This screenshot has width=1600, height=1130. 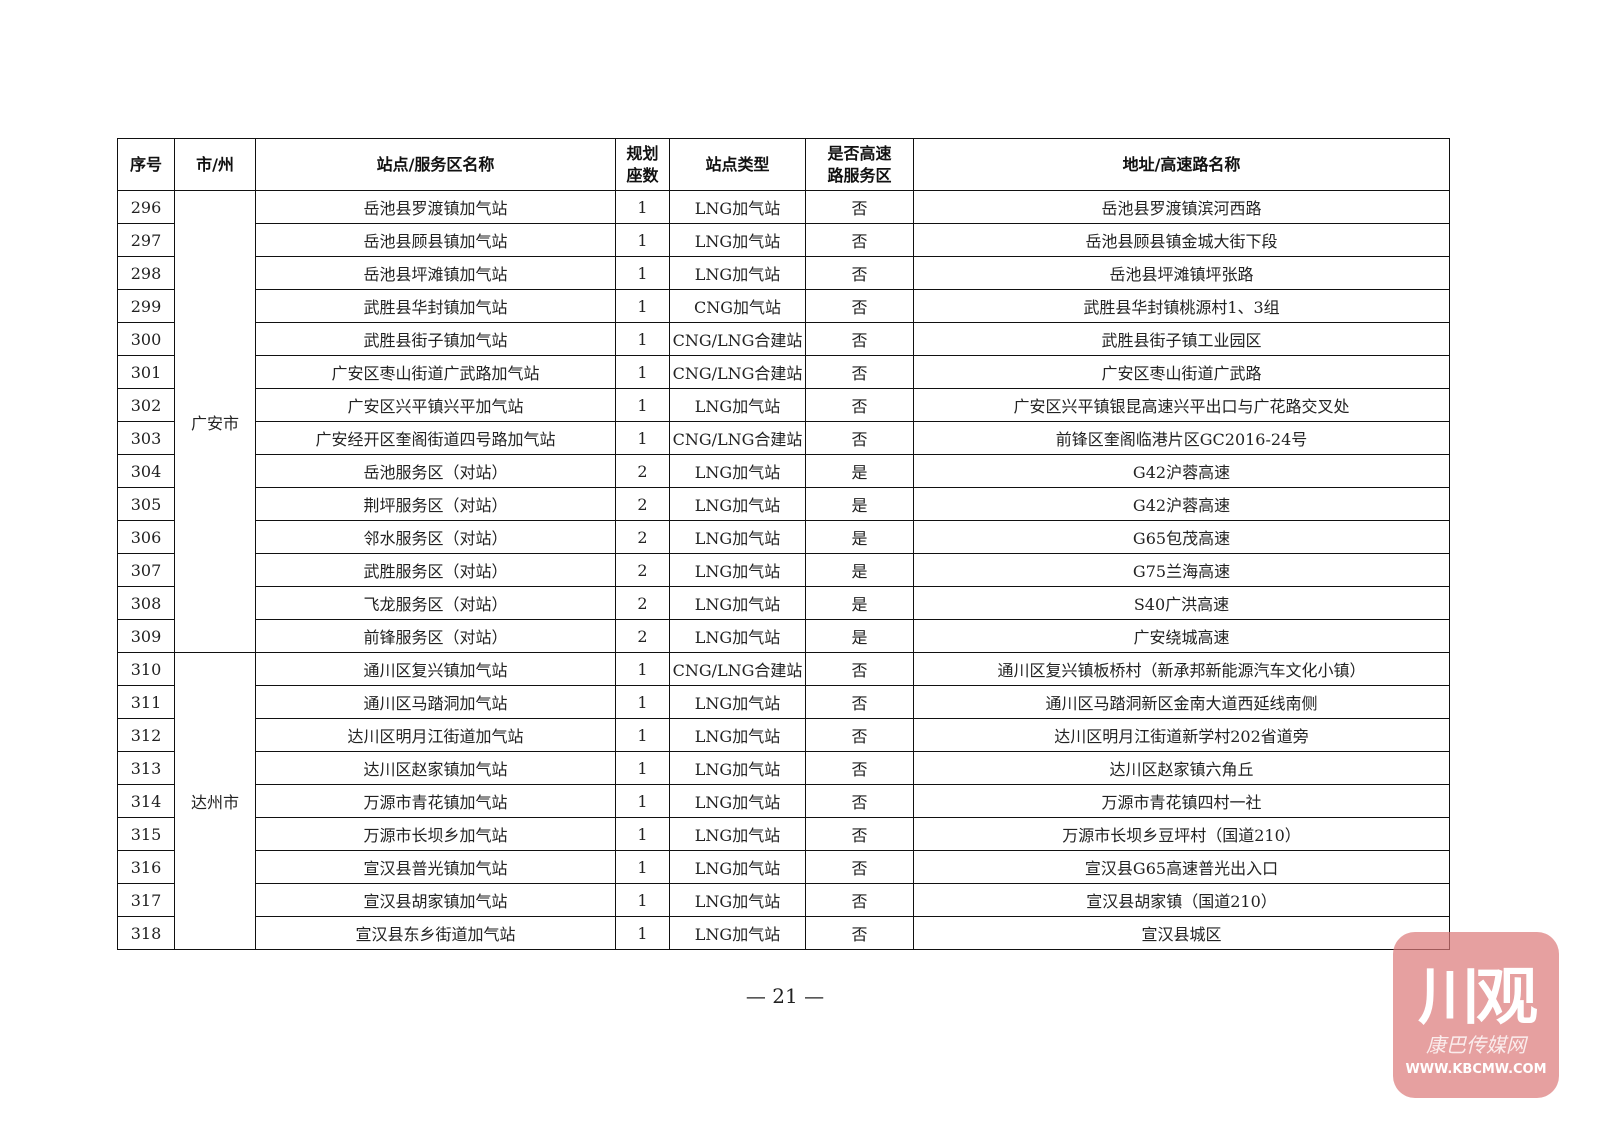 I want to click on table-row: 297 岳池县顾县镇加气站 1 LNG加气站否岳池县顾县镇金城大街下段, so click(x=783, y=240).